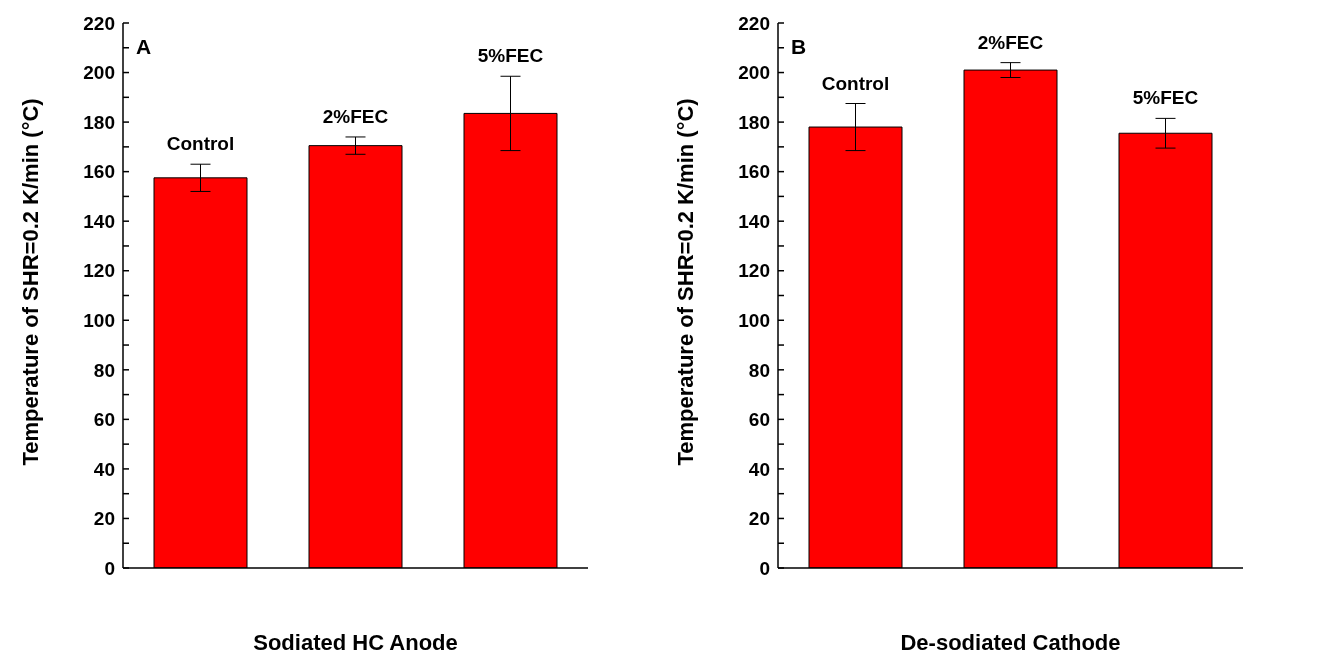  What do you see at coordinates (144, 47) in the screenshot?
I see `annotation: A` at bounding box center [144, 47].